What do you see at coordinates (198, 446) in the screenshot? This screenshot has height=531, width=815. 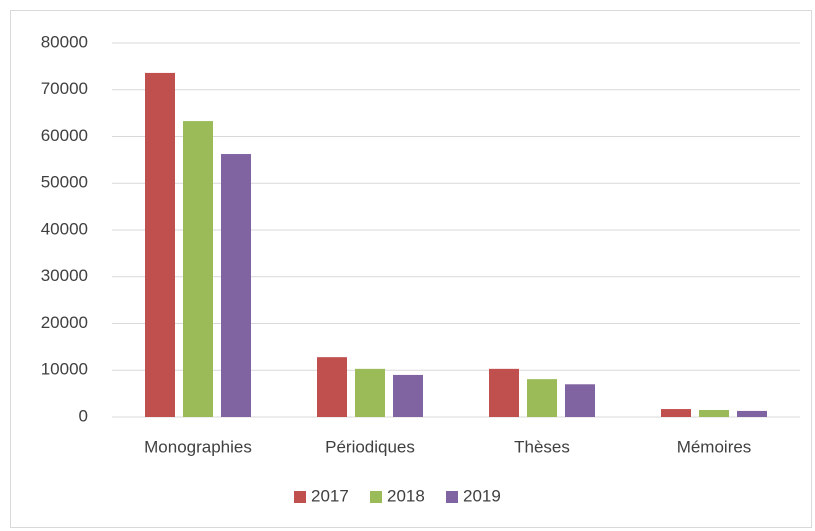 I see `x-tick-label: Monographies` at bounding box center [198, 446].